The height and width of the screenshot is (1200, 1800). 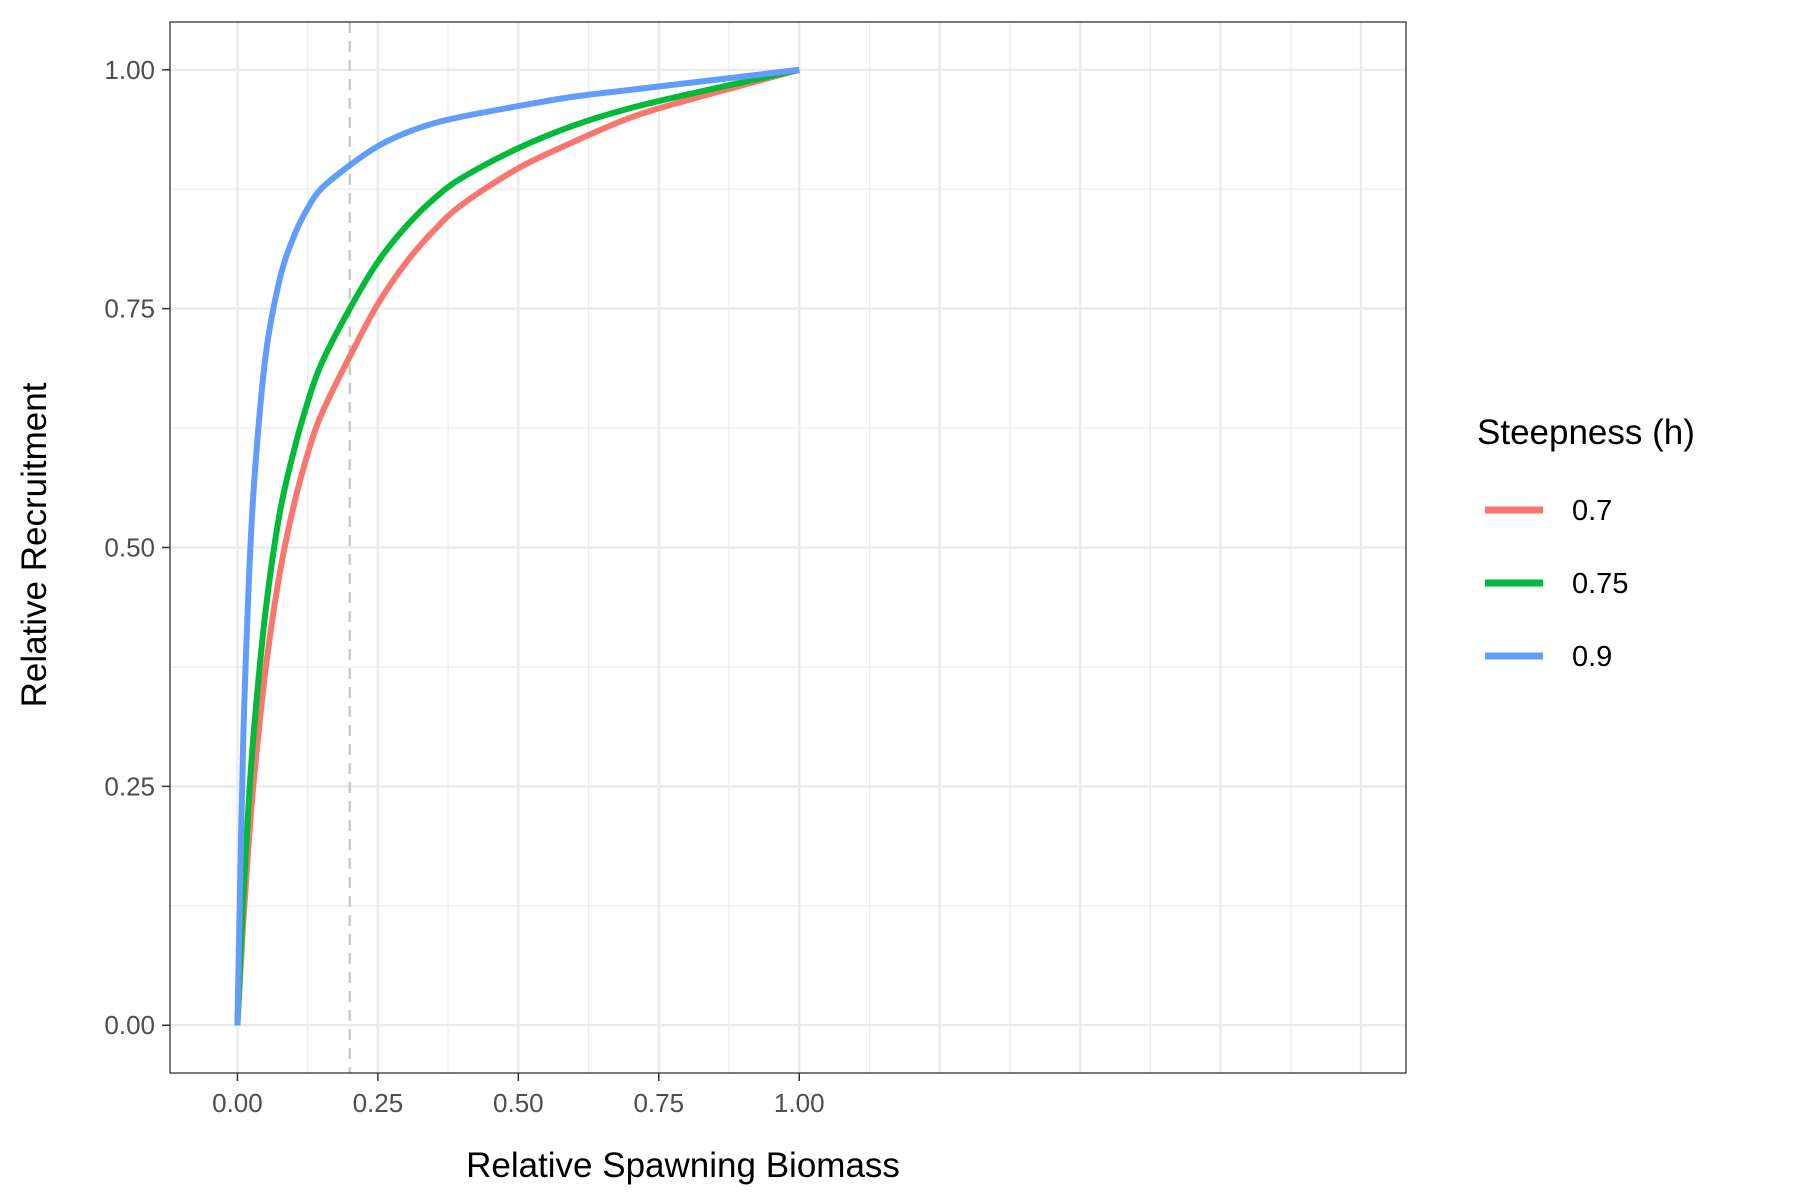 What do you see at coordinates (1600, 584) in the screenshot?
I see `legend-label-0.75: 0.75` at bounding box center [1600, 584].